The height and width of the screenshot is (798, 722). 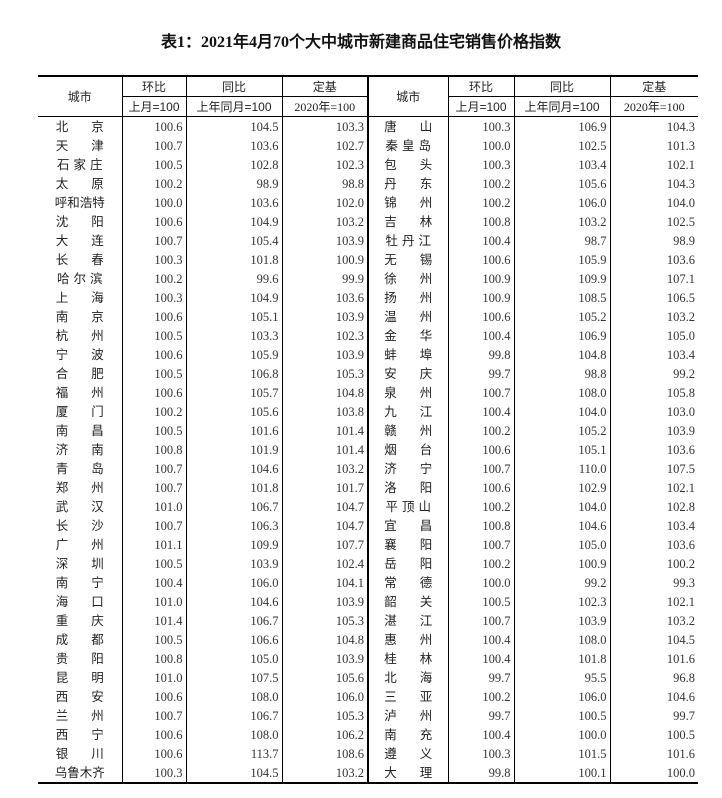 I want to click on table-row: 南京 100.6 105.1 103.9 温州 100.6 105.2 103.2, so click(x=368, y=316).